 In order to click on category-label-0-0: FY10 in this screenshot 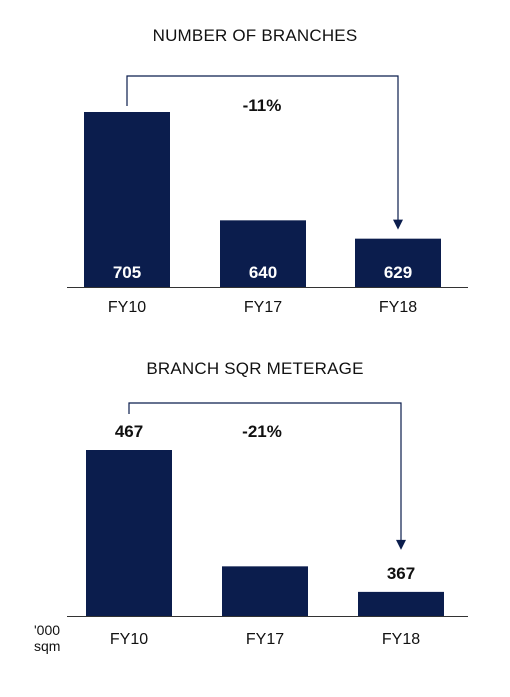, I will do `click(127, 307)`.